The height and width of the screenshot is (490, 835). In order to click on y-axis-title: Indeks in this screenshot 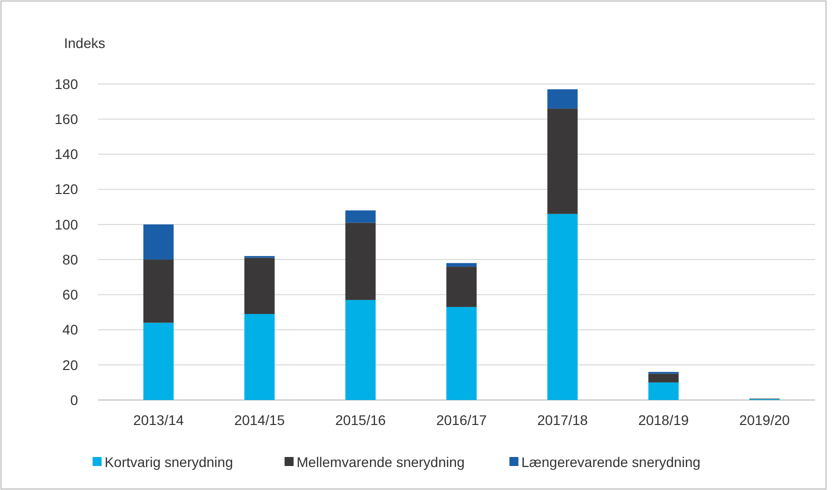, I will do `click(85, 43)`.